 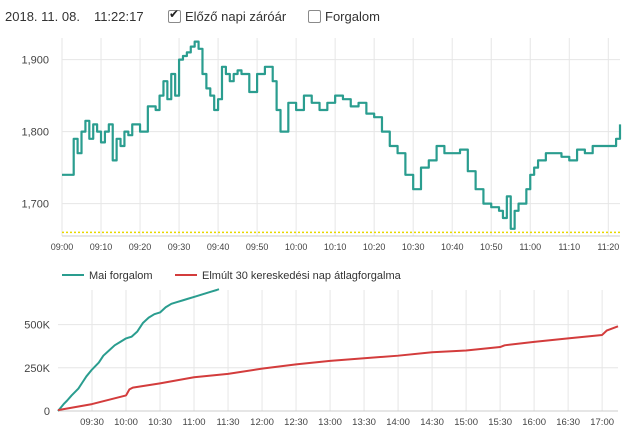 What do you see at coordinates (193, 422) in the screenshot?
I see `volume-x-tick-label: 11:00` at bounding box center [193, 422].